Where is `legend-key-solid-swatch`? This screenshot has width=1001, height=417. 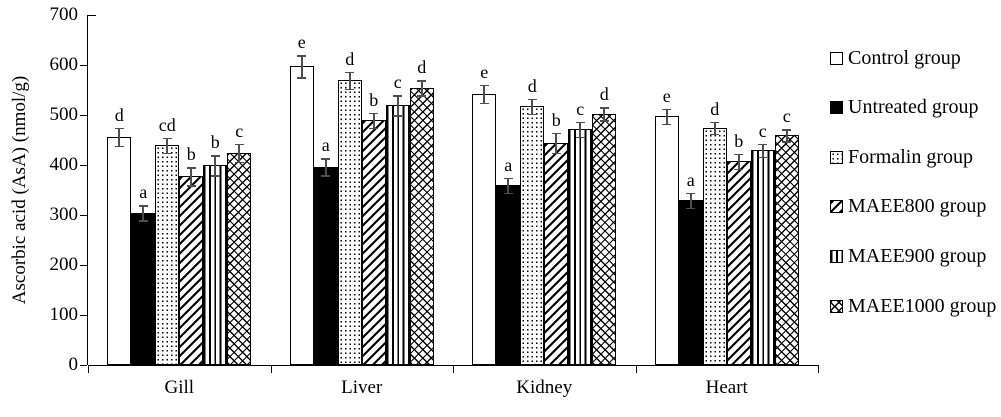
legend-key-solid-swatch is located at coordinates (836, 108).